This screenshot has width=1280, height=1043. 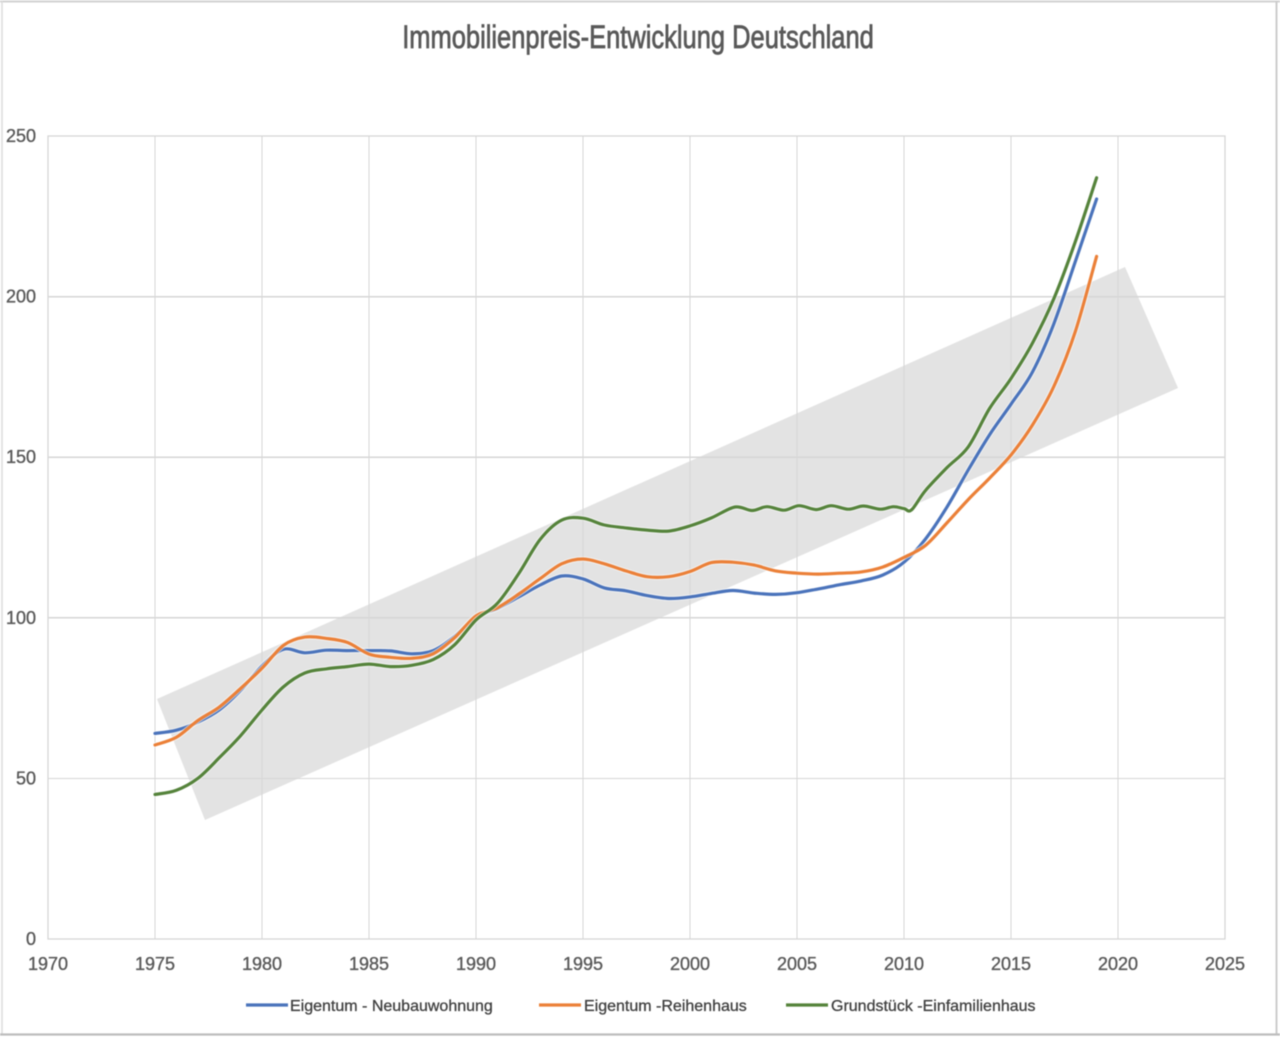 I want to click on svg-text: 0, so click(x=31, y=939).